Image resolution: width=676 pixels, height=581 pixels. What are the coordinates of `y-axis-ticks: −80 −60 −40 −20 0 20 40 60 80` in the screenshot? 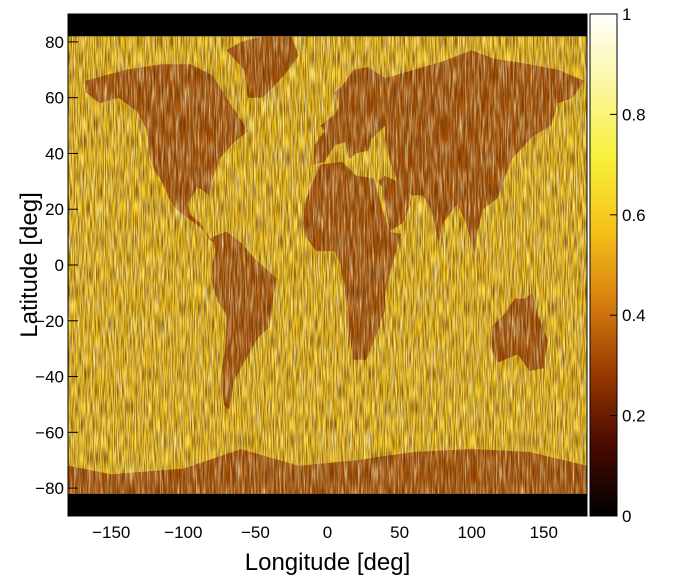 It's located at (56, 265).